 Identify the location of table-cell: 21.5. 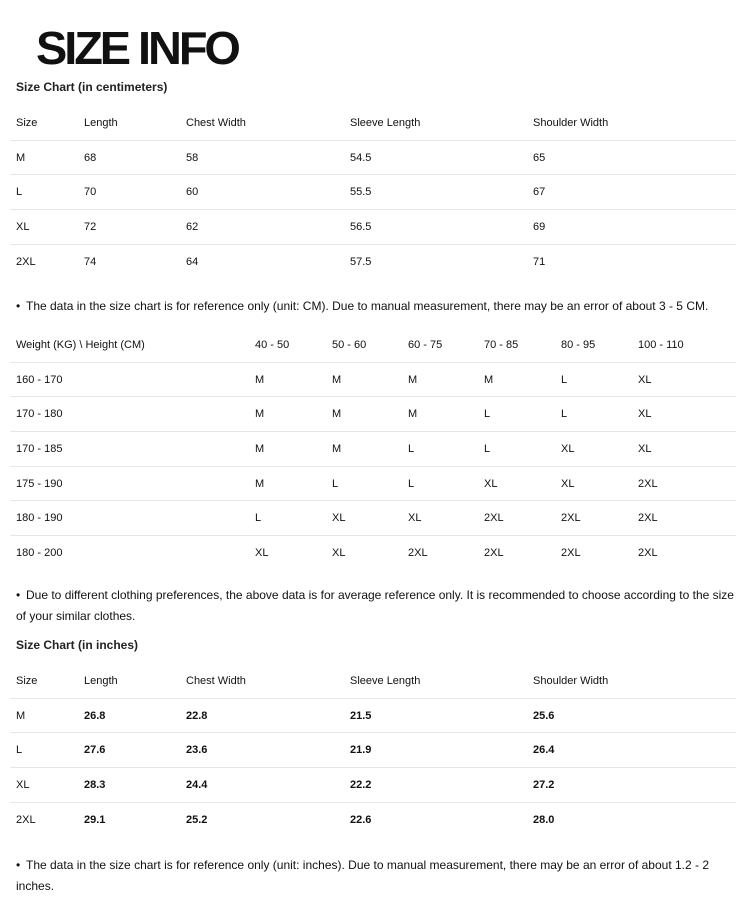
(435, 716).